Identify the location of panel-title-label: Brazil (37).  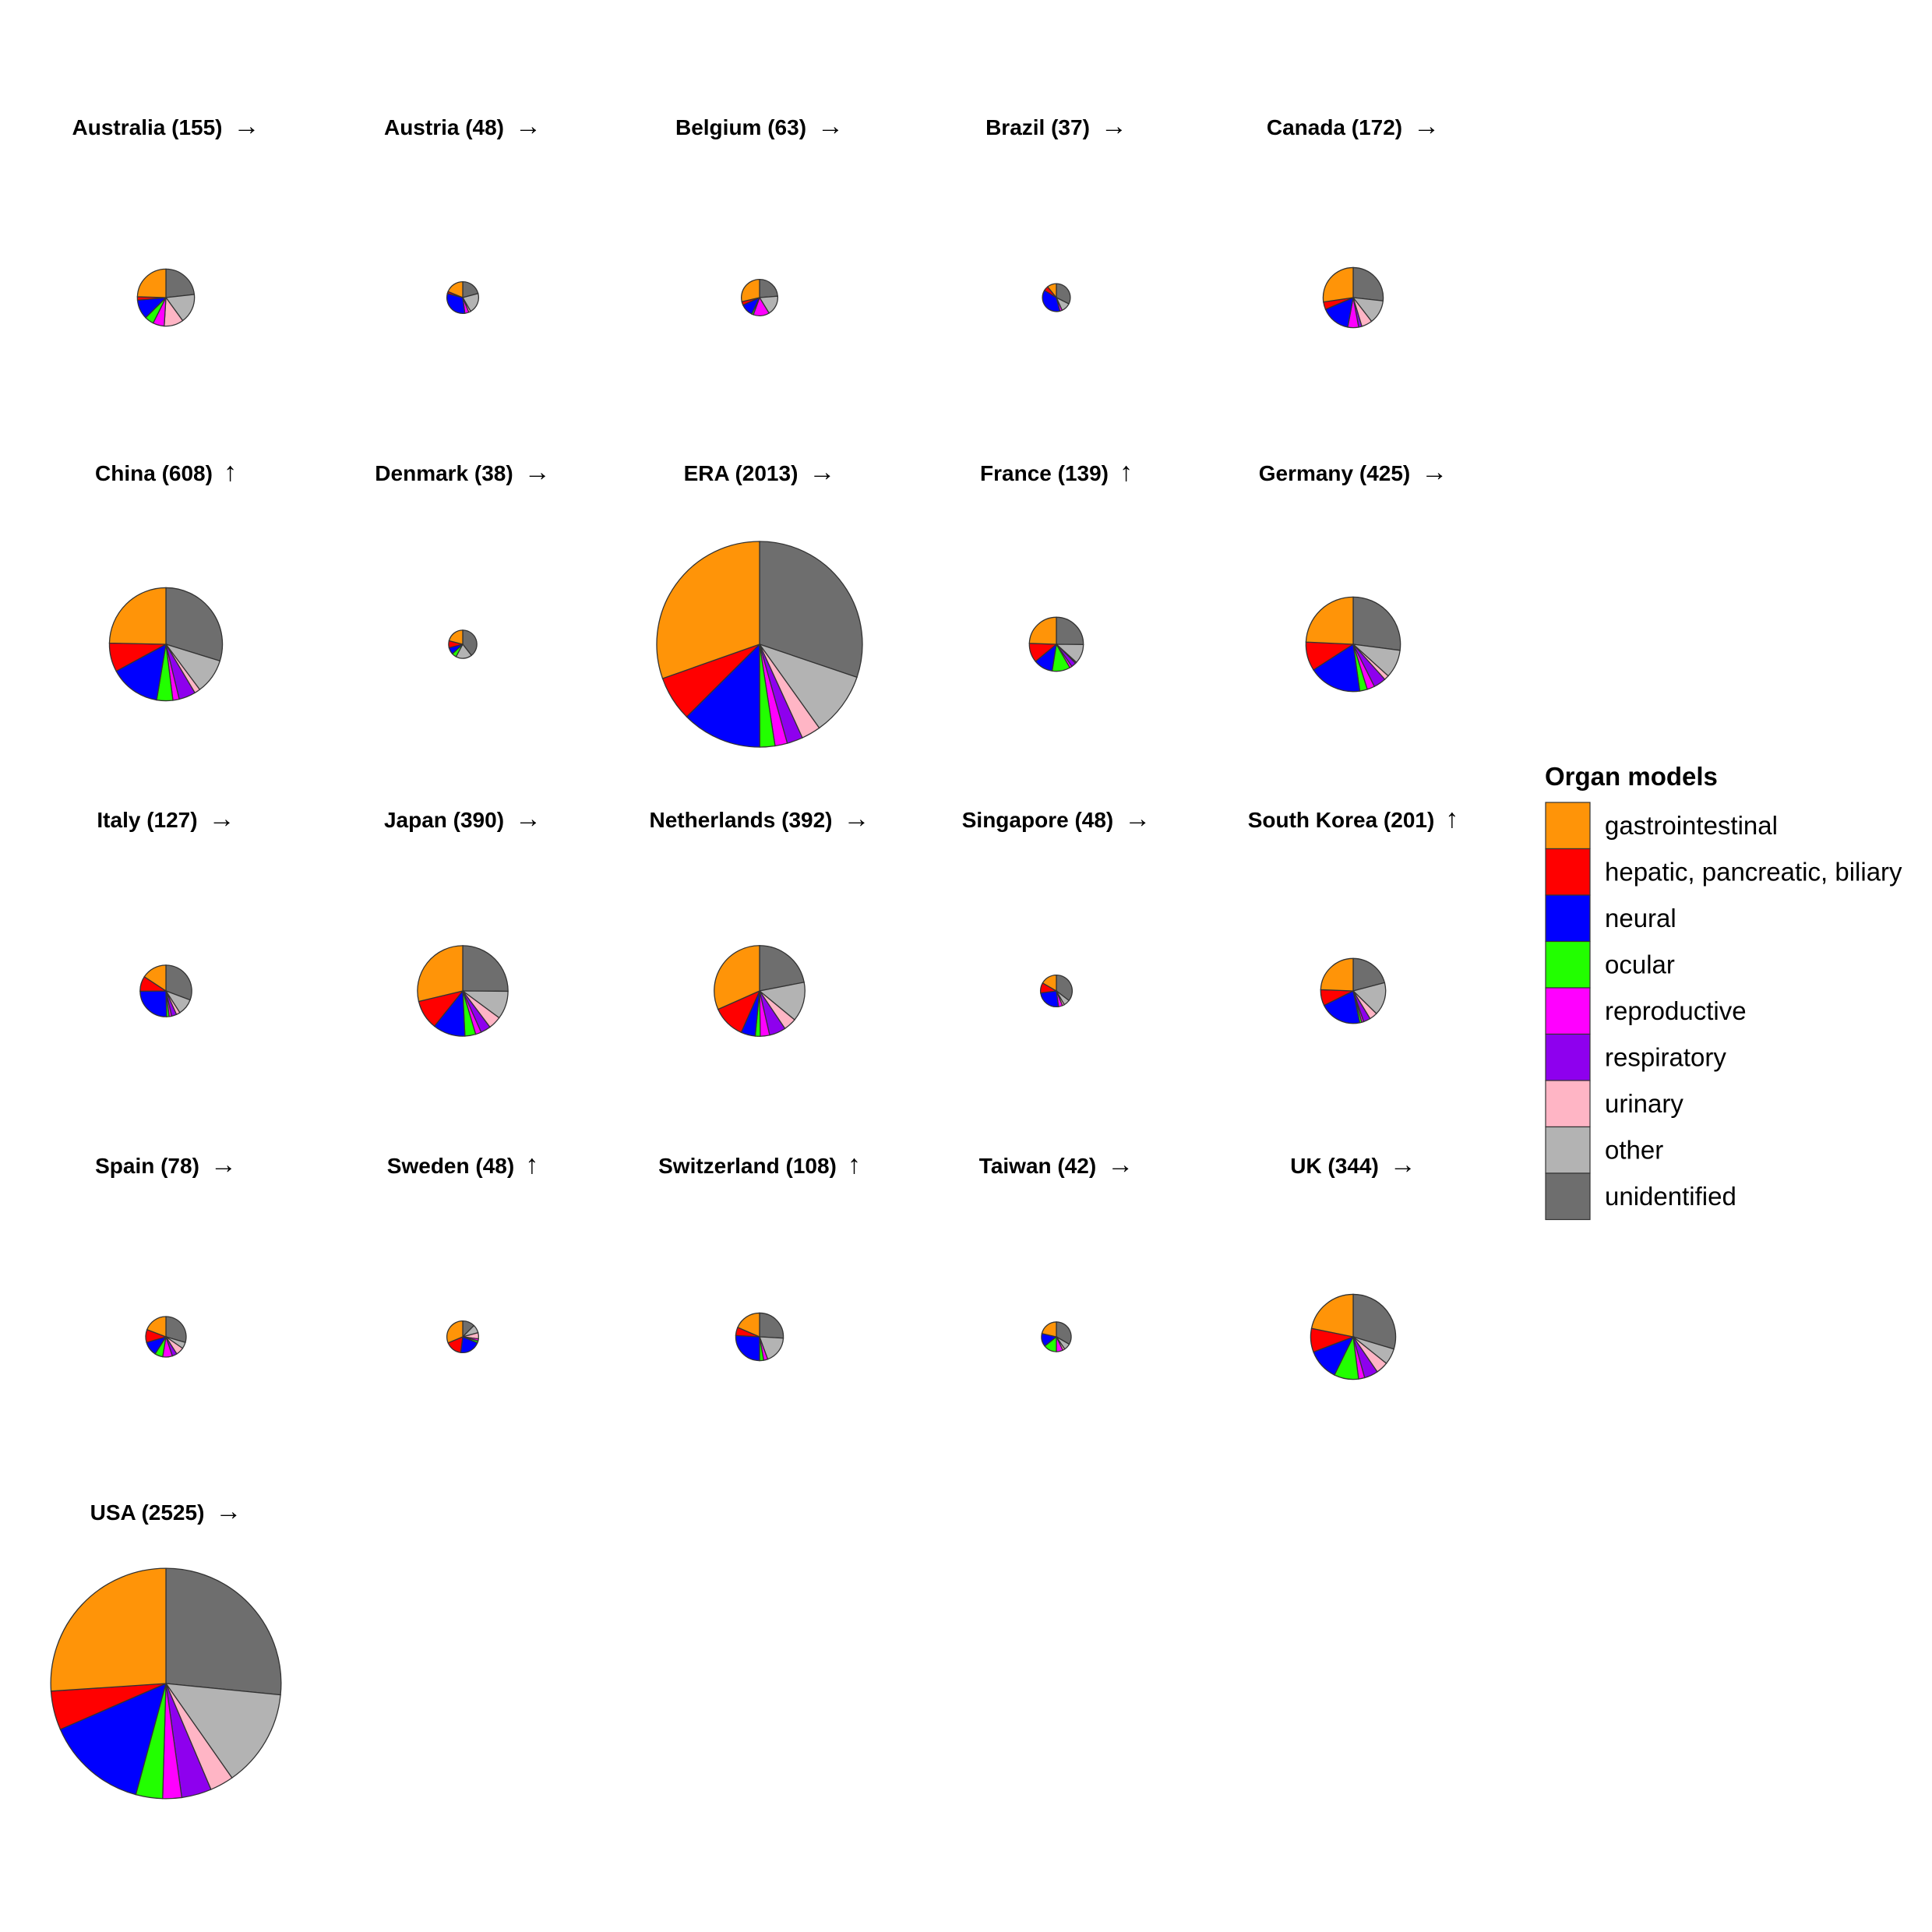
(1038, 127).